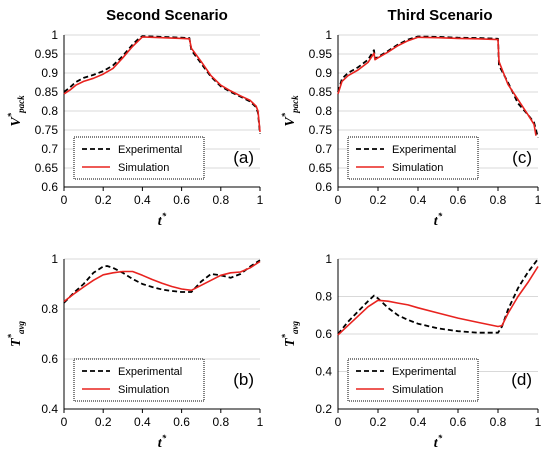  I want to click on y-tick-label-d: 0.2, so click(323, 409).